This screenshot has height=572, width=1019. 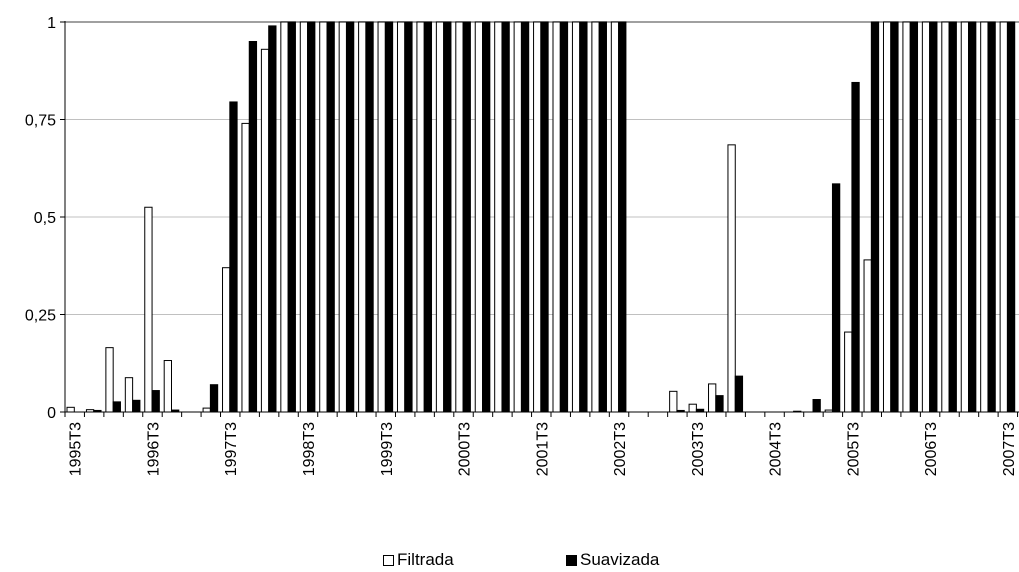 What do you see at coordinates (571, 560) in the screenshot?
I see `legend-swatch-suavizada` at bounding box center [571, 560].